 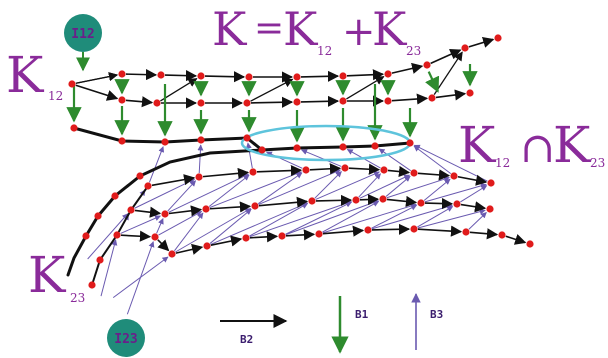 What do you see at coordinates (432, 82) in the screenshot?
I see `b1-arrow` at bounding box center [432, 82].